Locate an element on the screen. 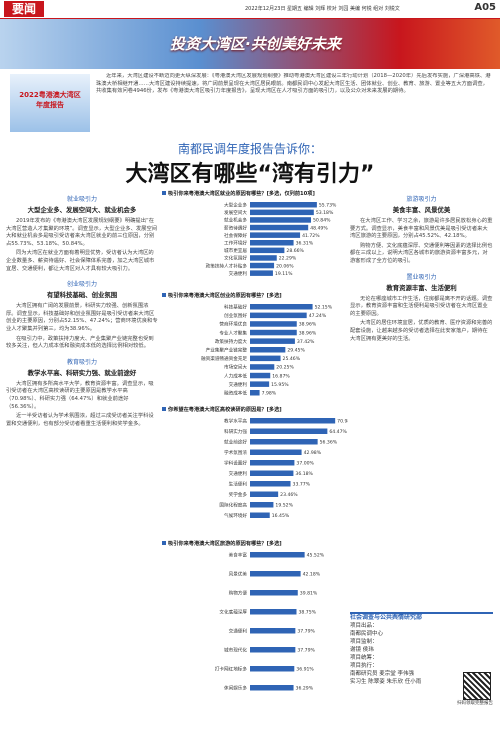  value-label: 50.84% is located at coordinates (322, 221).